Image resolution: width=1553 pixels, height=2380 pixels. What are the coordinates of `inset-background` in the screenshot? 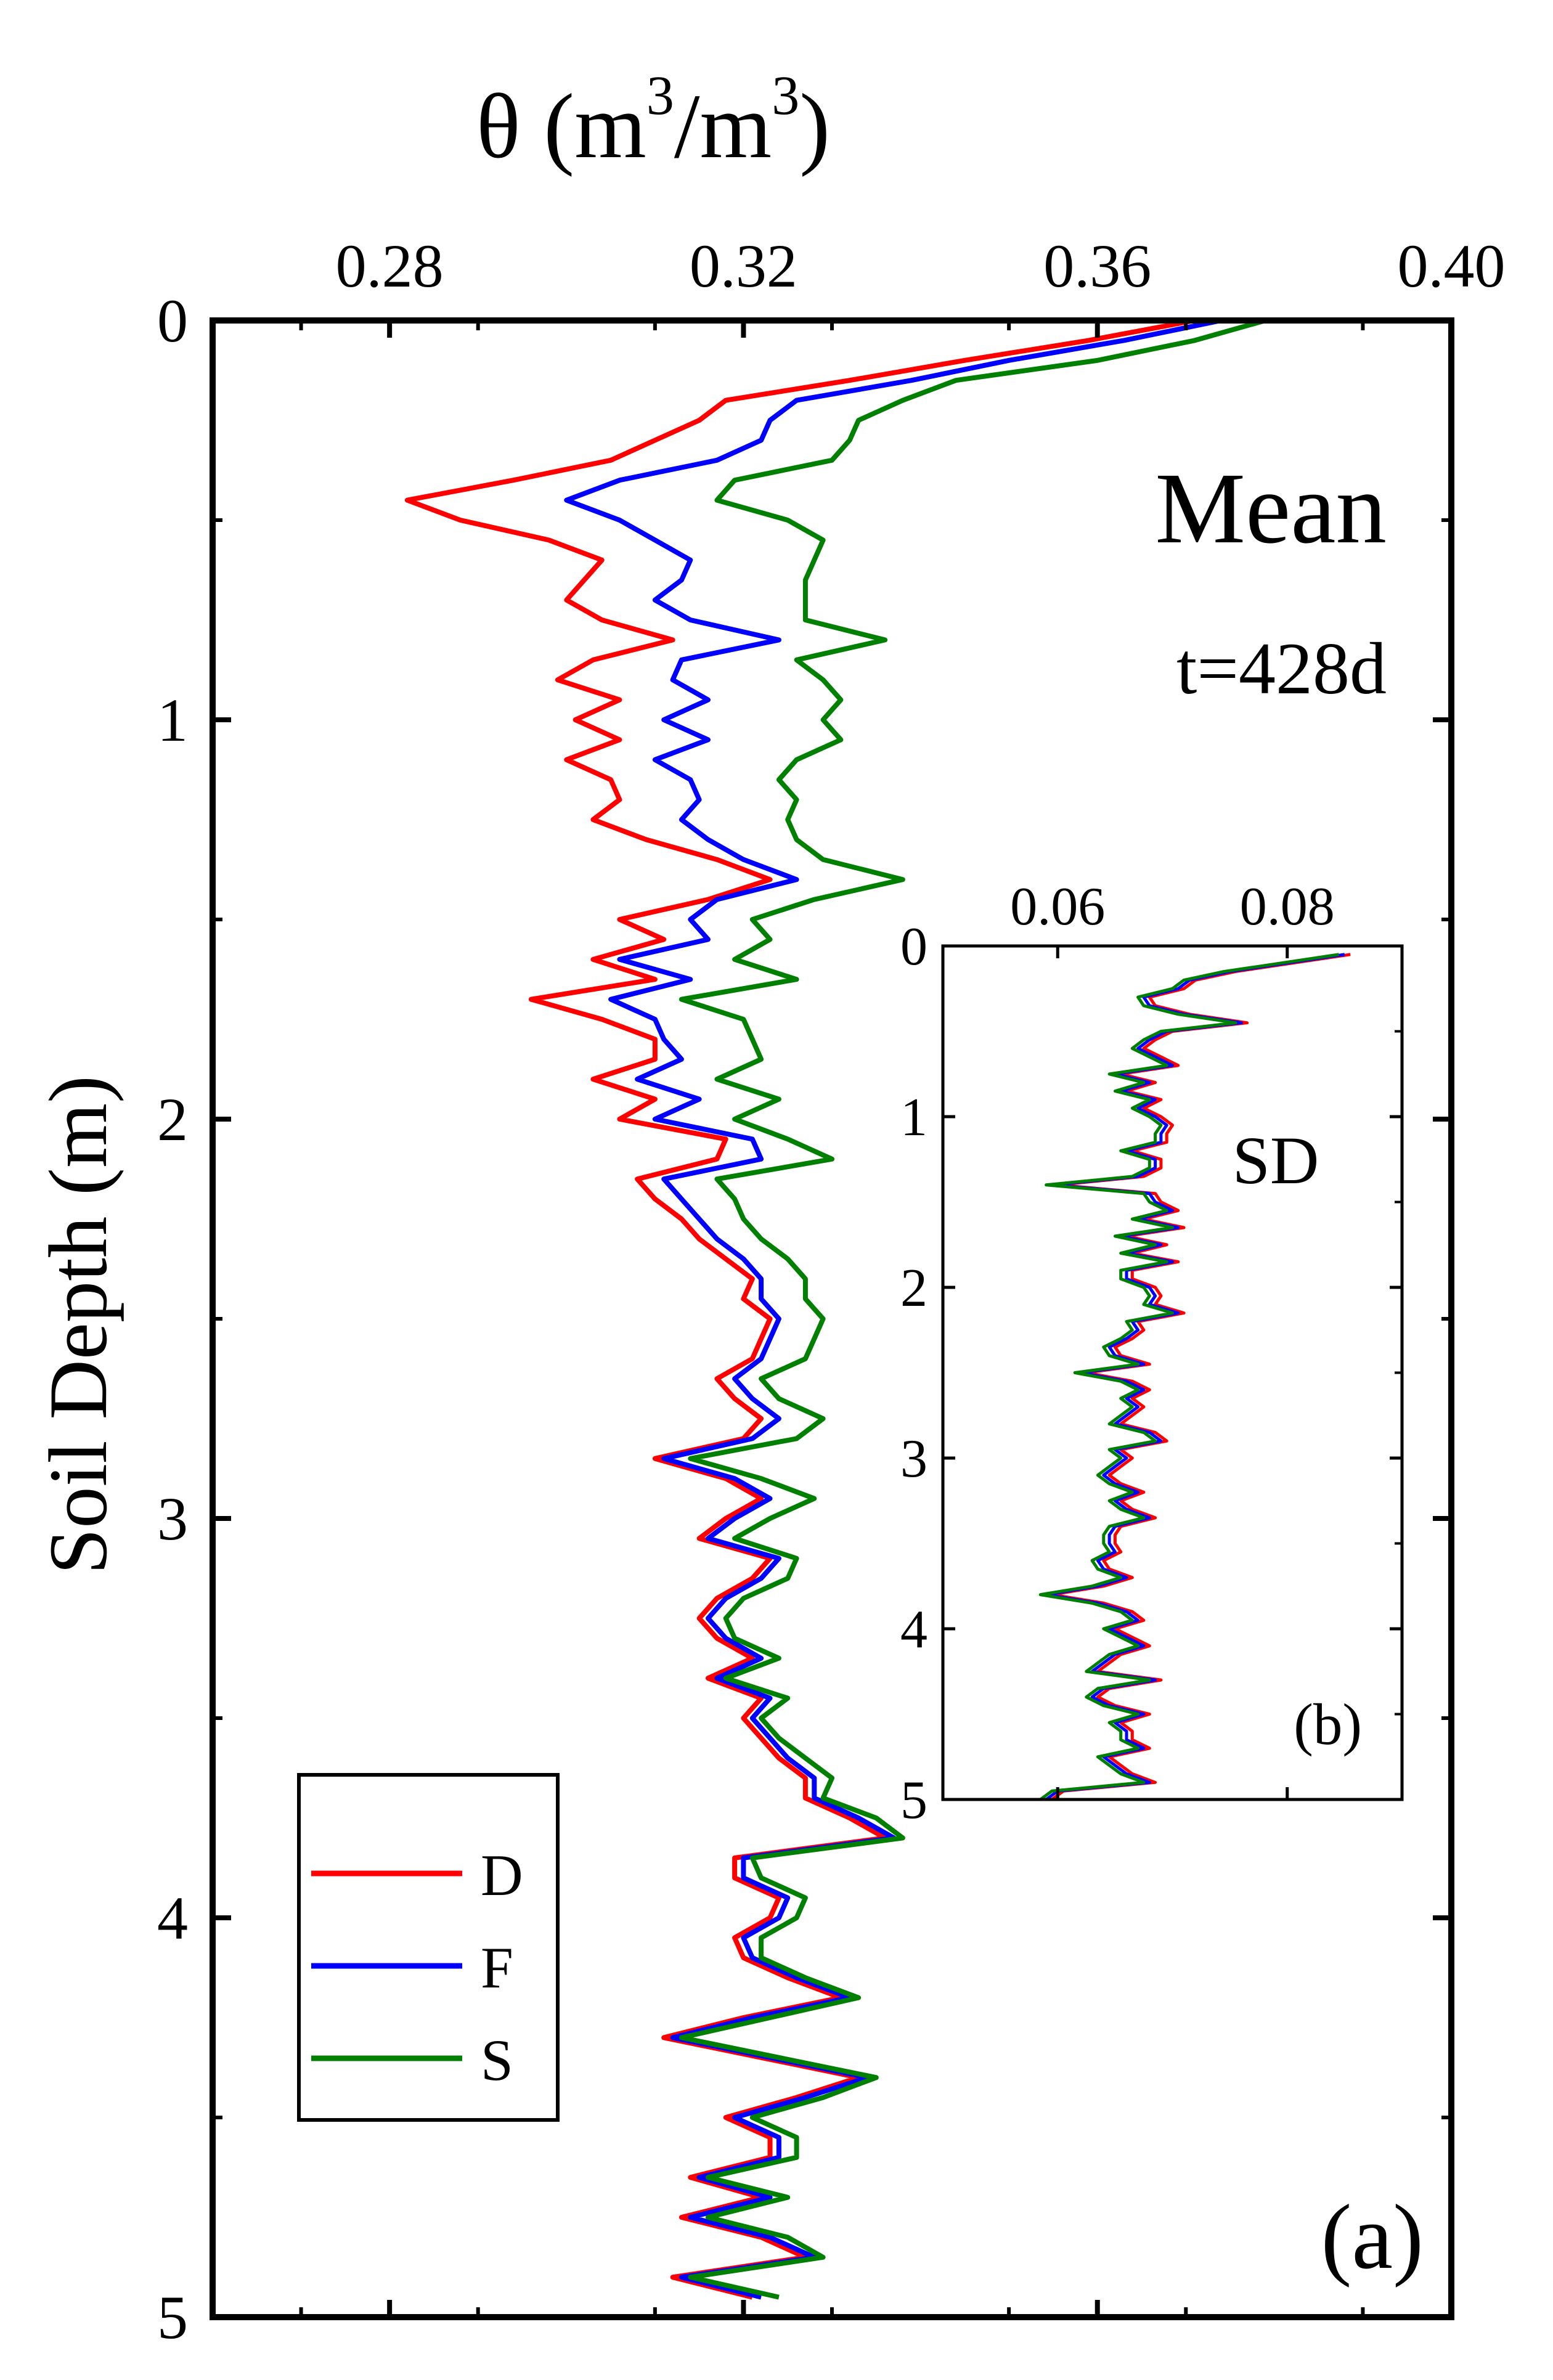 It's located at (1172, 1372).